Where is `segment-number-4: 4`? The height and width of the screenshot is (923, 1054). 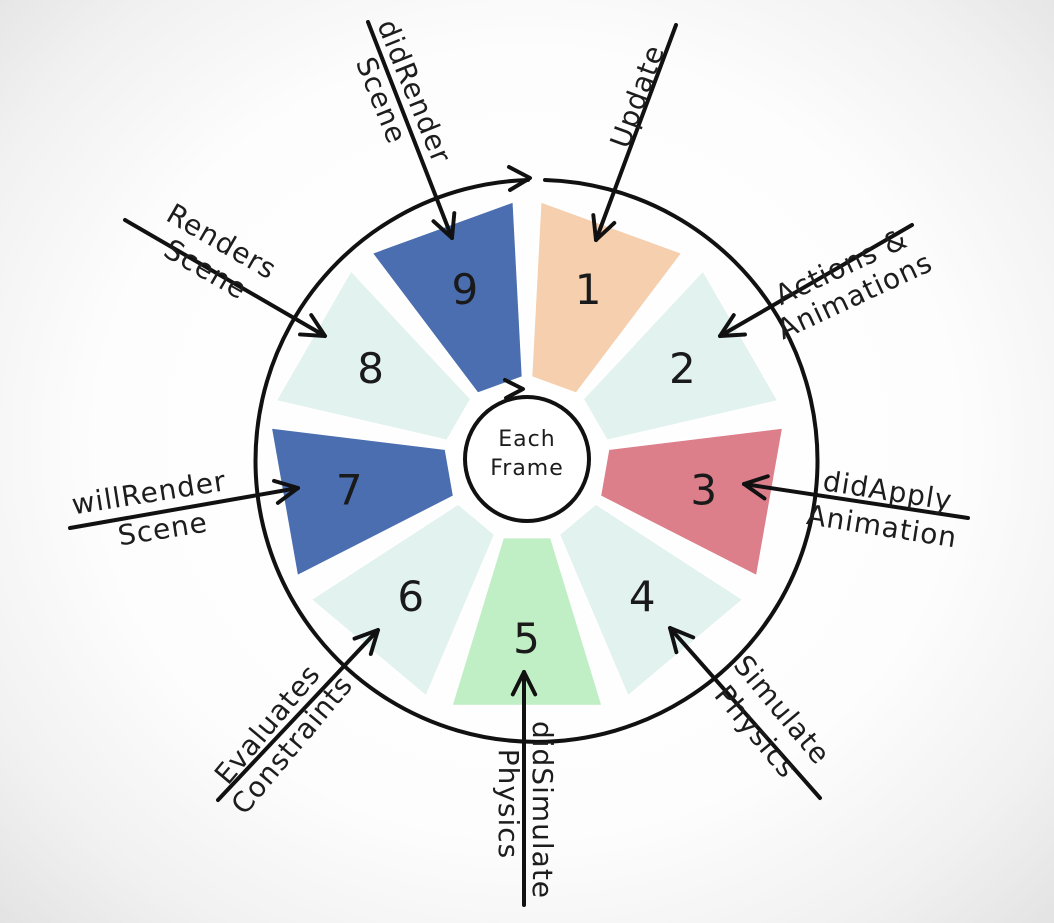 segment-number-4: 4 is located at coordinates (643, 596).